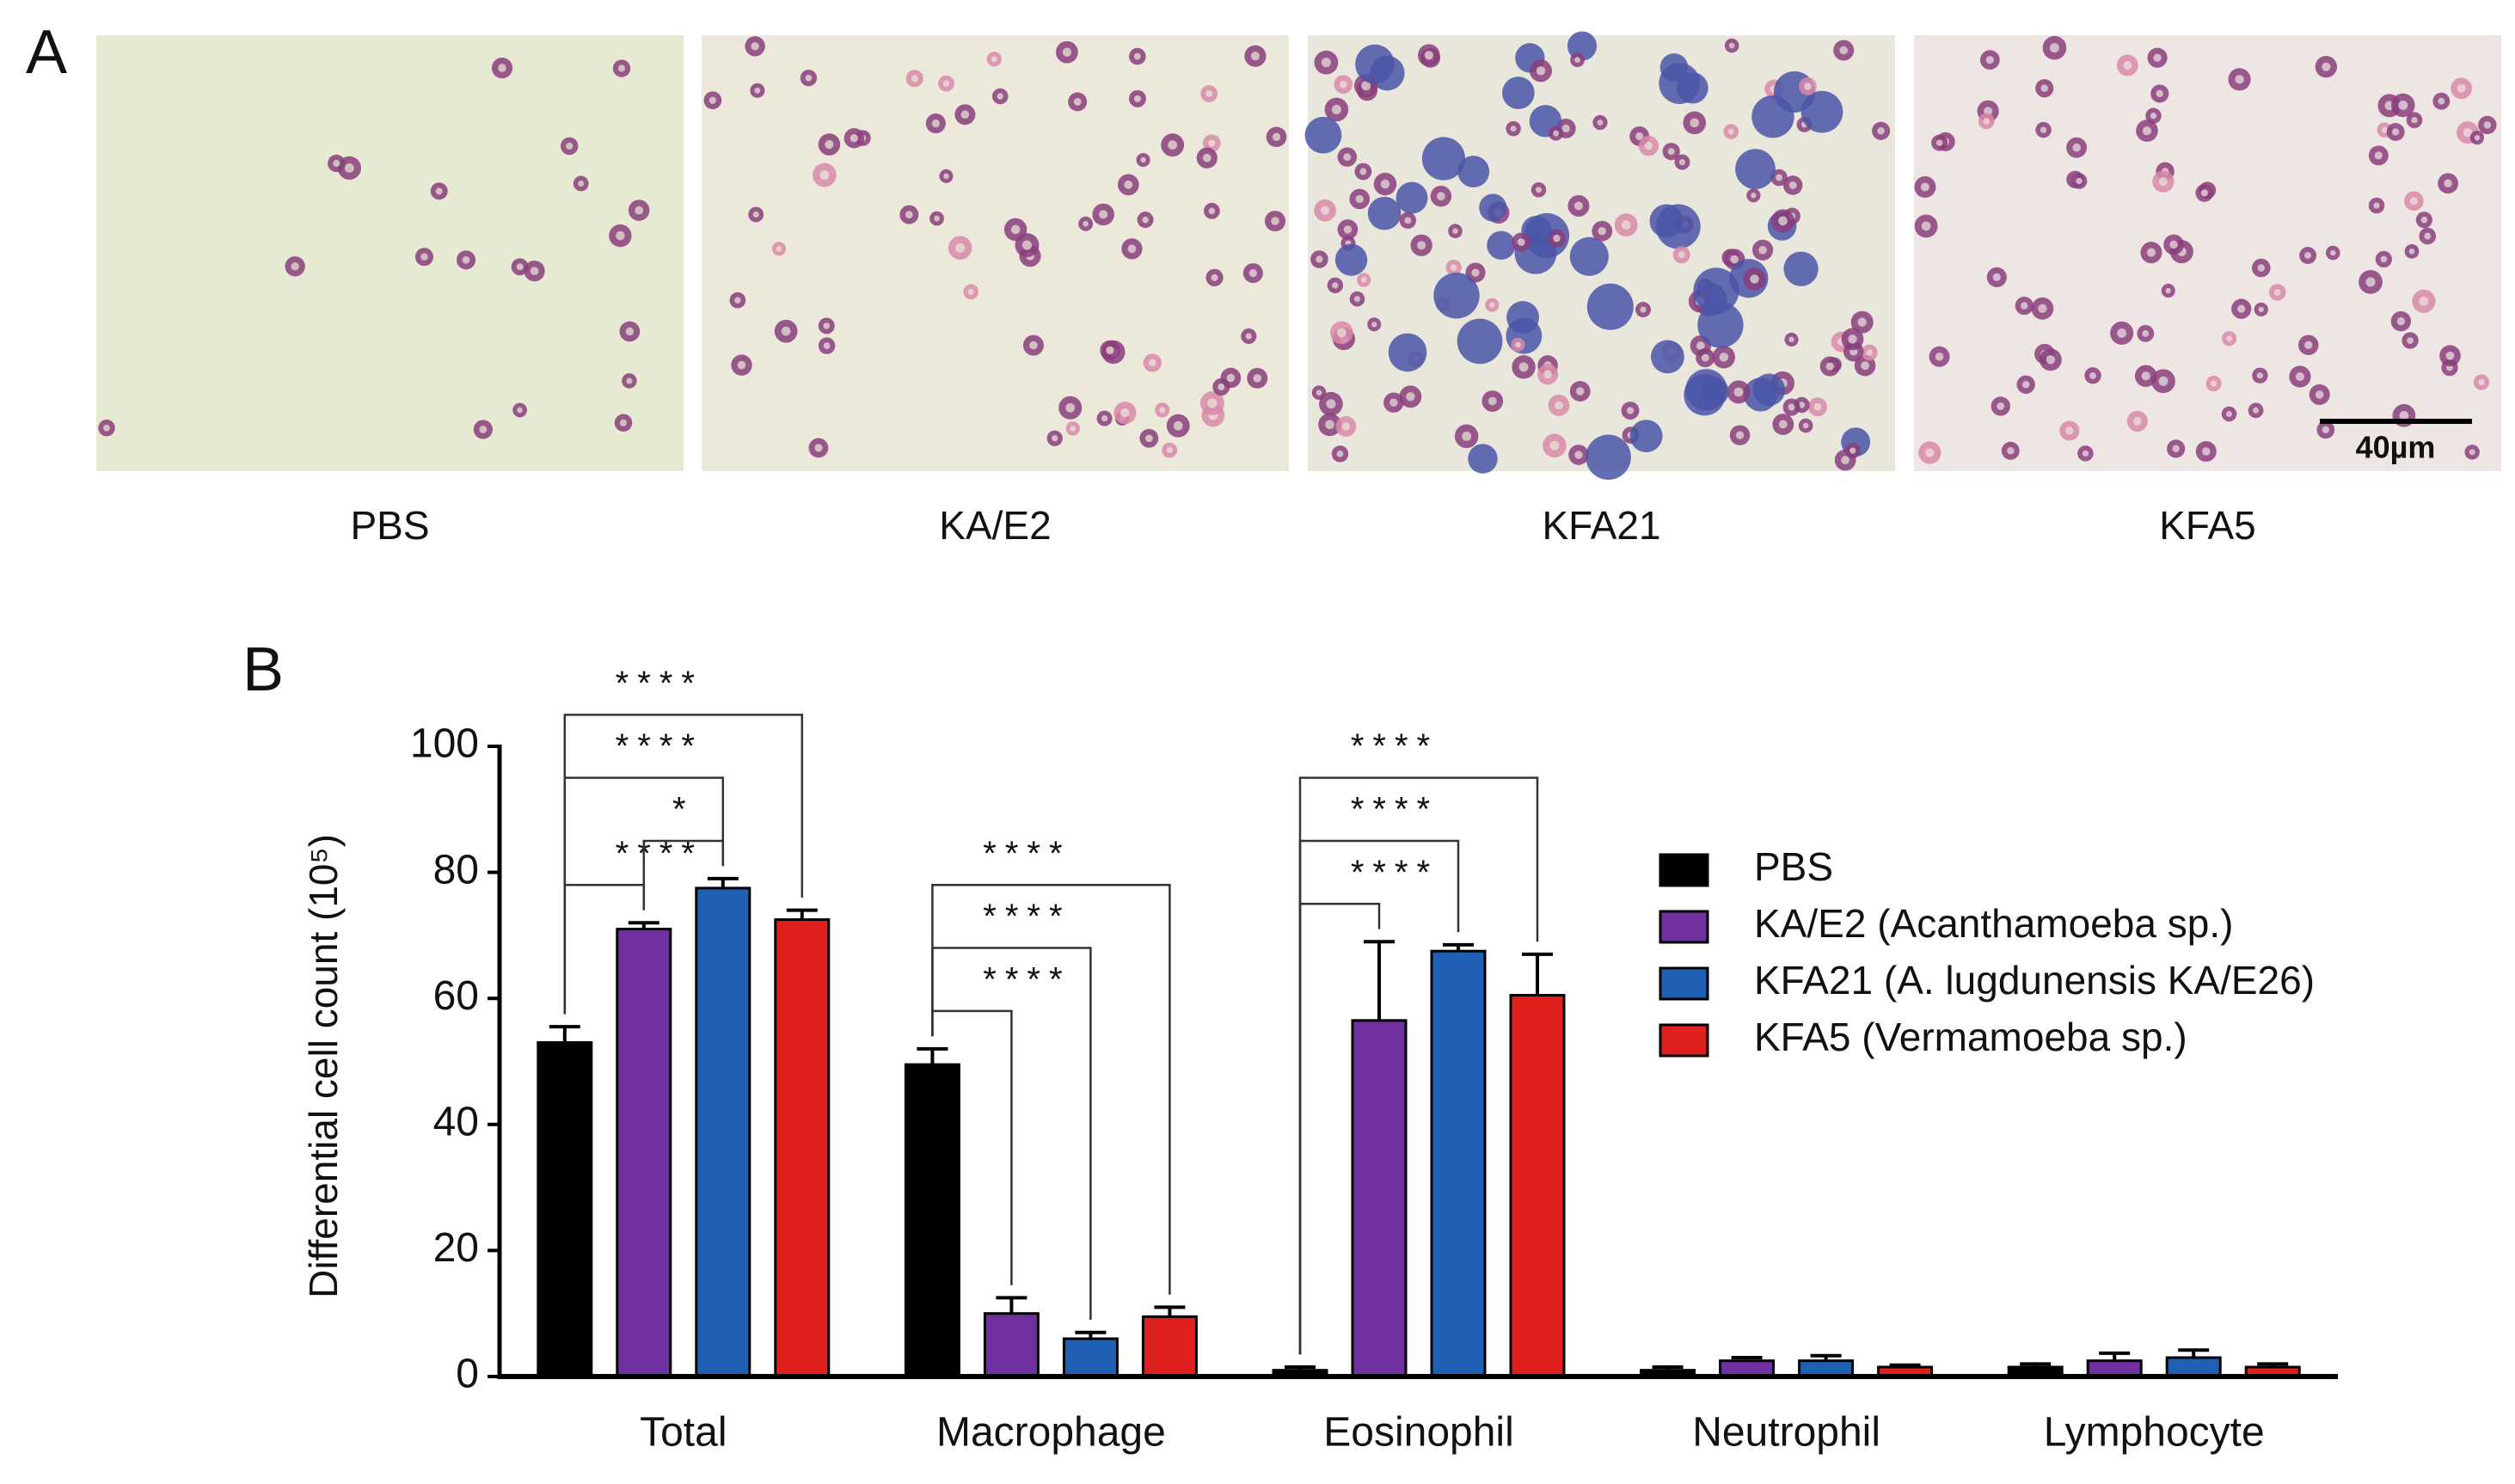 The height and width of the screenshot is (1484, 2515). Describe the element at coordinates (1538, 1186) in the screenshot. I see `bar` at that location.